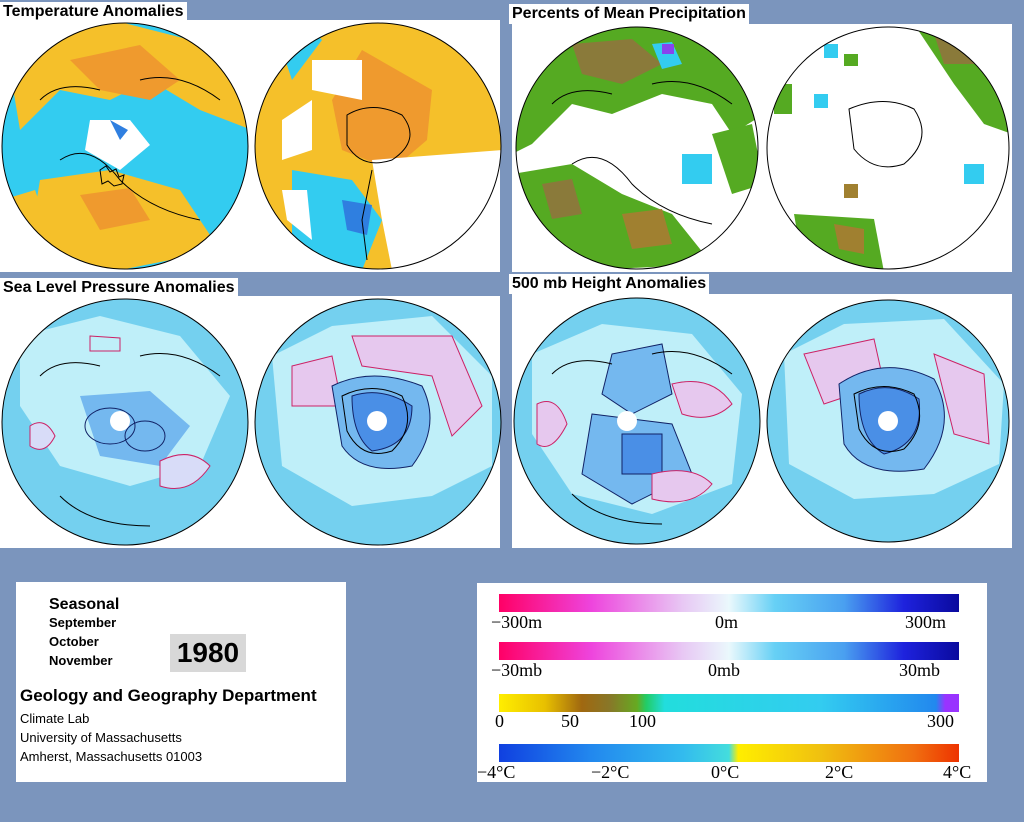 The image size is (1024, 822). What do you see at coordinates (111, 756) in the screenshot?
I see `address: Amherst, Massachusetts 01003` at bounding box center [111, 756].